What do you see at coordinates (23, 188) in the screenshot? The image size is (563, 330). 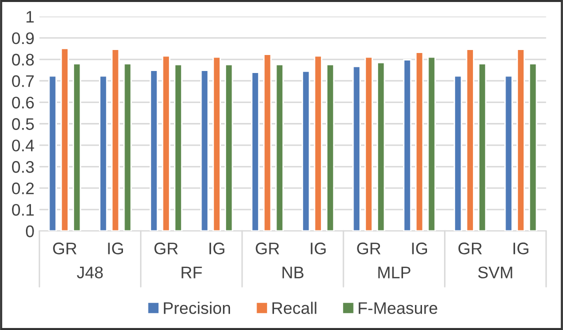 I see `y-tick-label: 0.2` at bounding box center [23, 188].